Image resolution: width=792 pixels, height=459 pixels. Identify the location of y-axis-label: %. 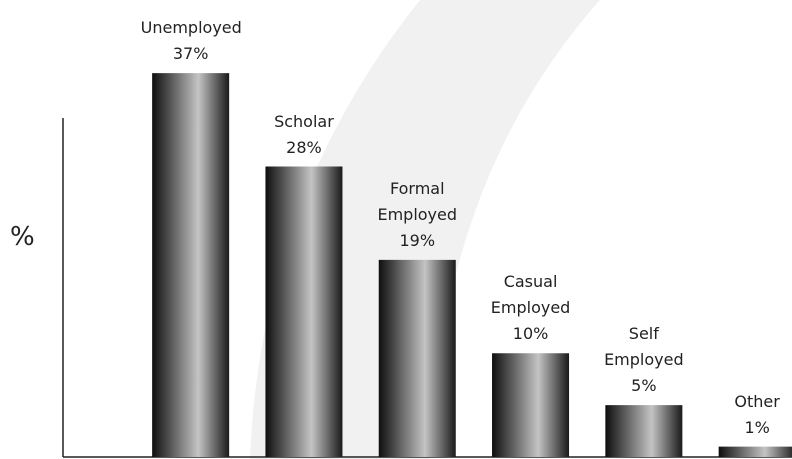
(22, 237).